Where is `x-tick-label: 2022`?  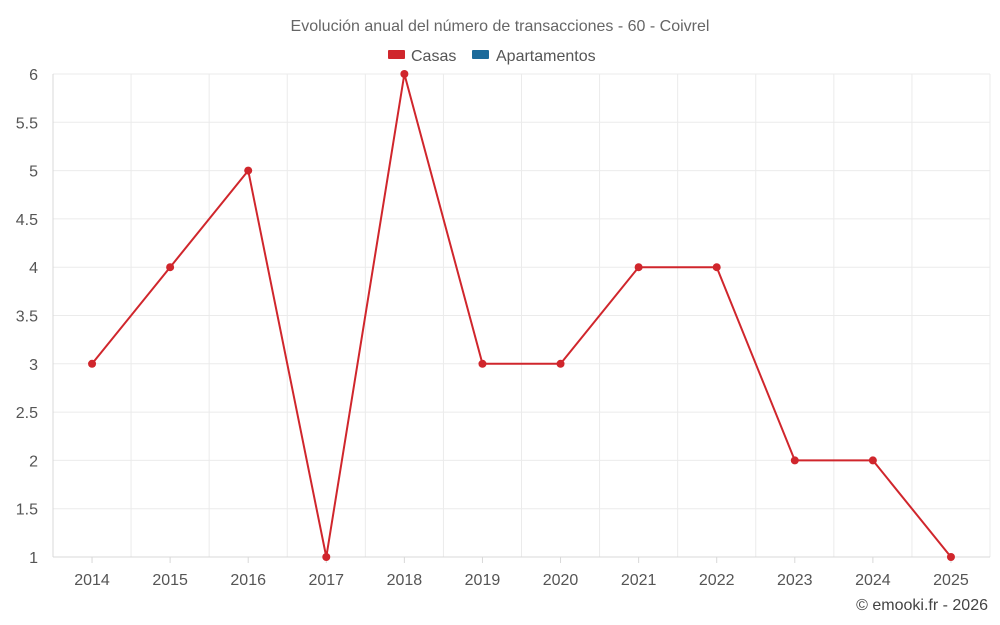
x-tick-label: 2022 is located at coordinates (717, 580).